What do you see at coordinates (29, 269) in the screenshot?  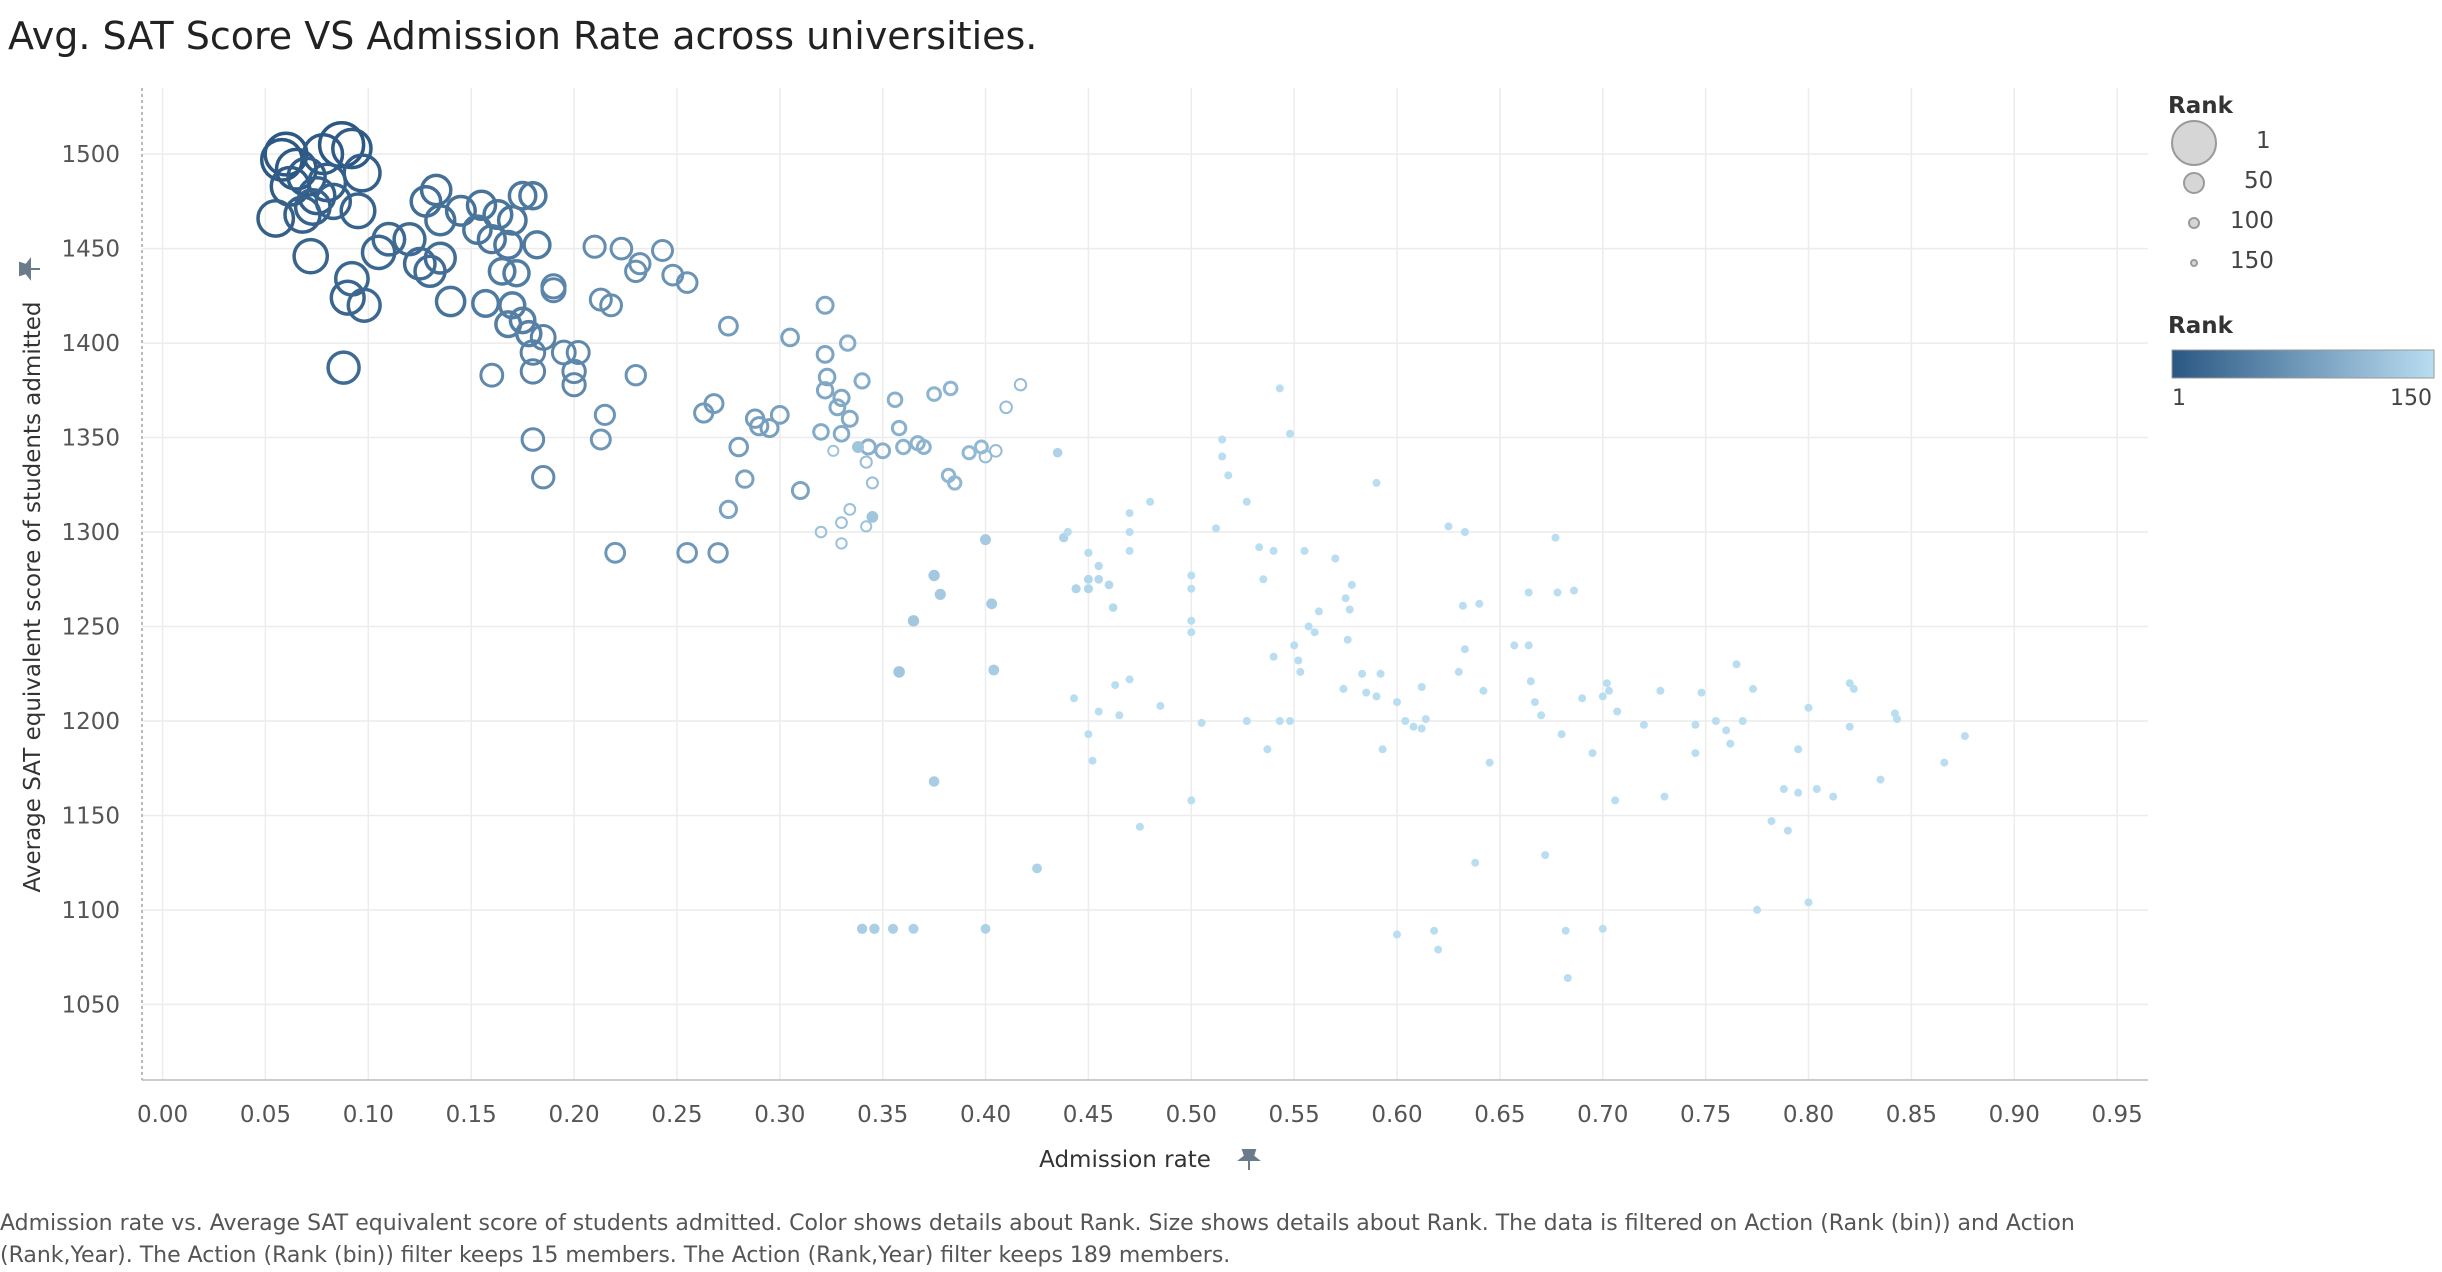 I see `y-axis-pin-icon` at bounding box center [29, 269].